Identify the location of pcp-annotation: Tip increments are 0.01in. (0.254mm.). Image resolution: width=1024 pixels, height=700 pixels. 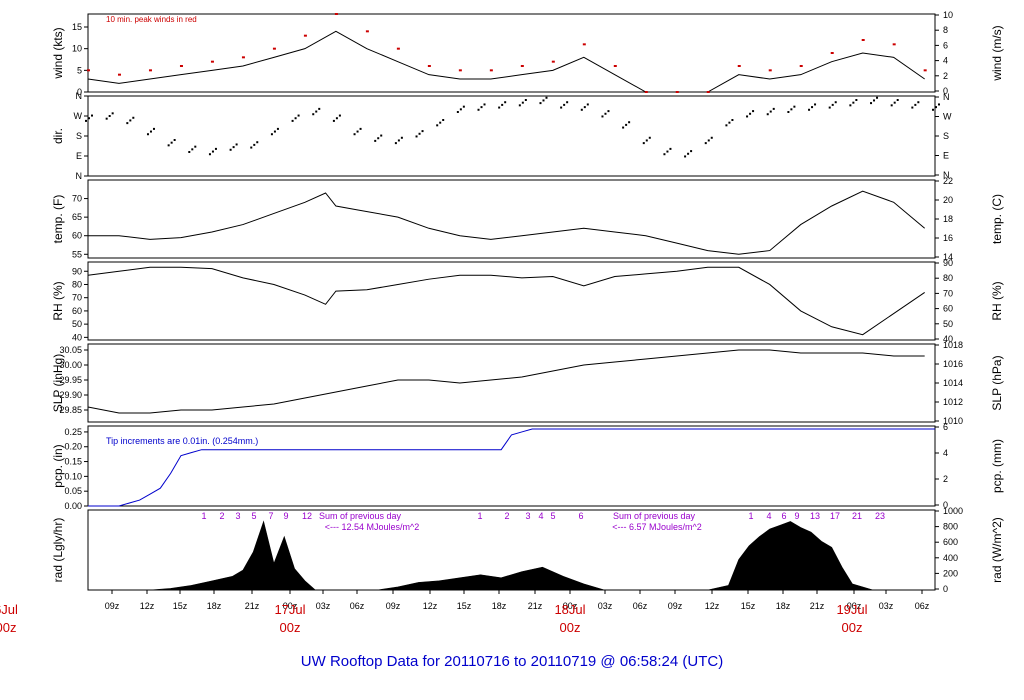
(182, 441).